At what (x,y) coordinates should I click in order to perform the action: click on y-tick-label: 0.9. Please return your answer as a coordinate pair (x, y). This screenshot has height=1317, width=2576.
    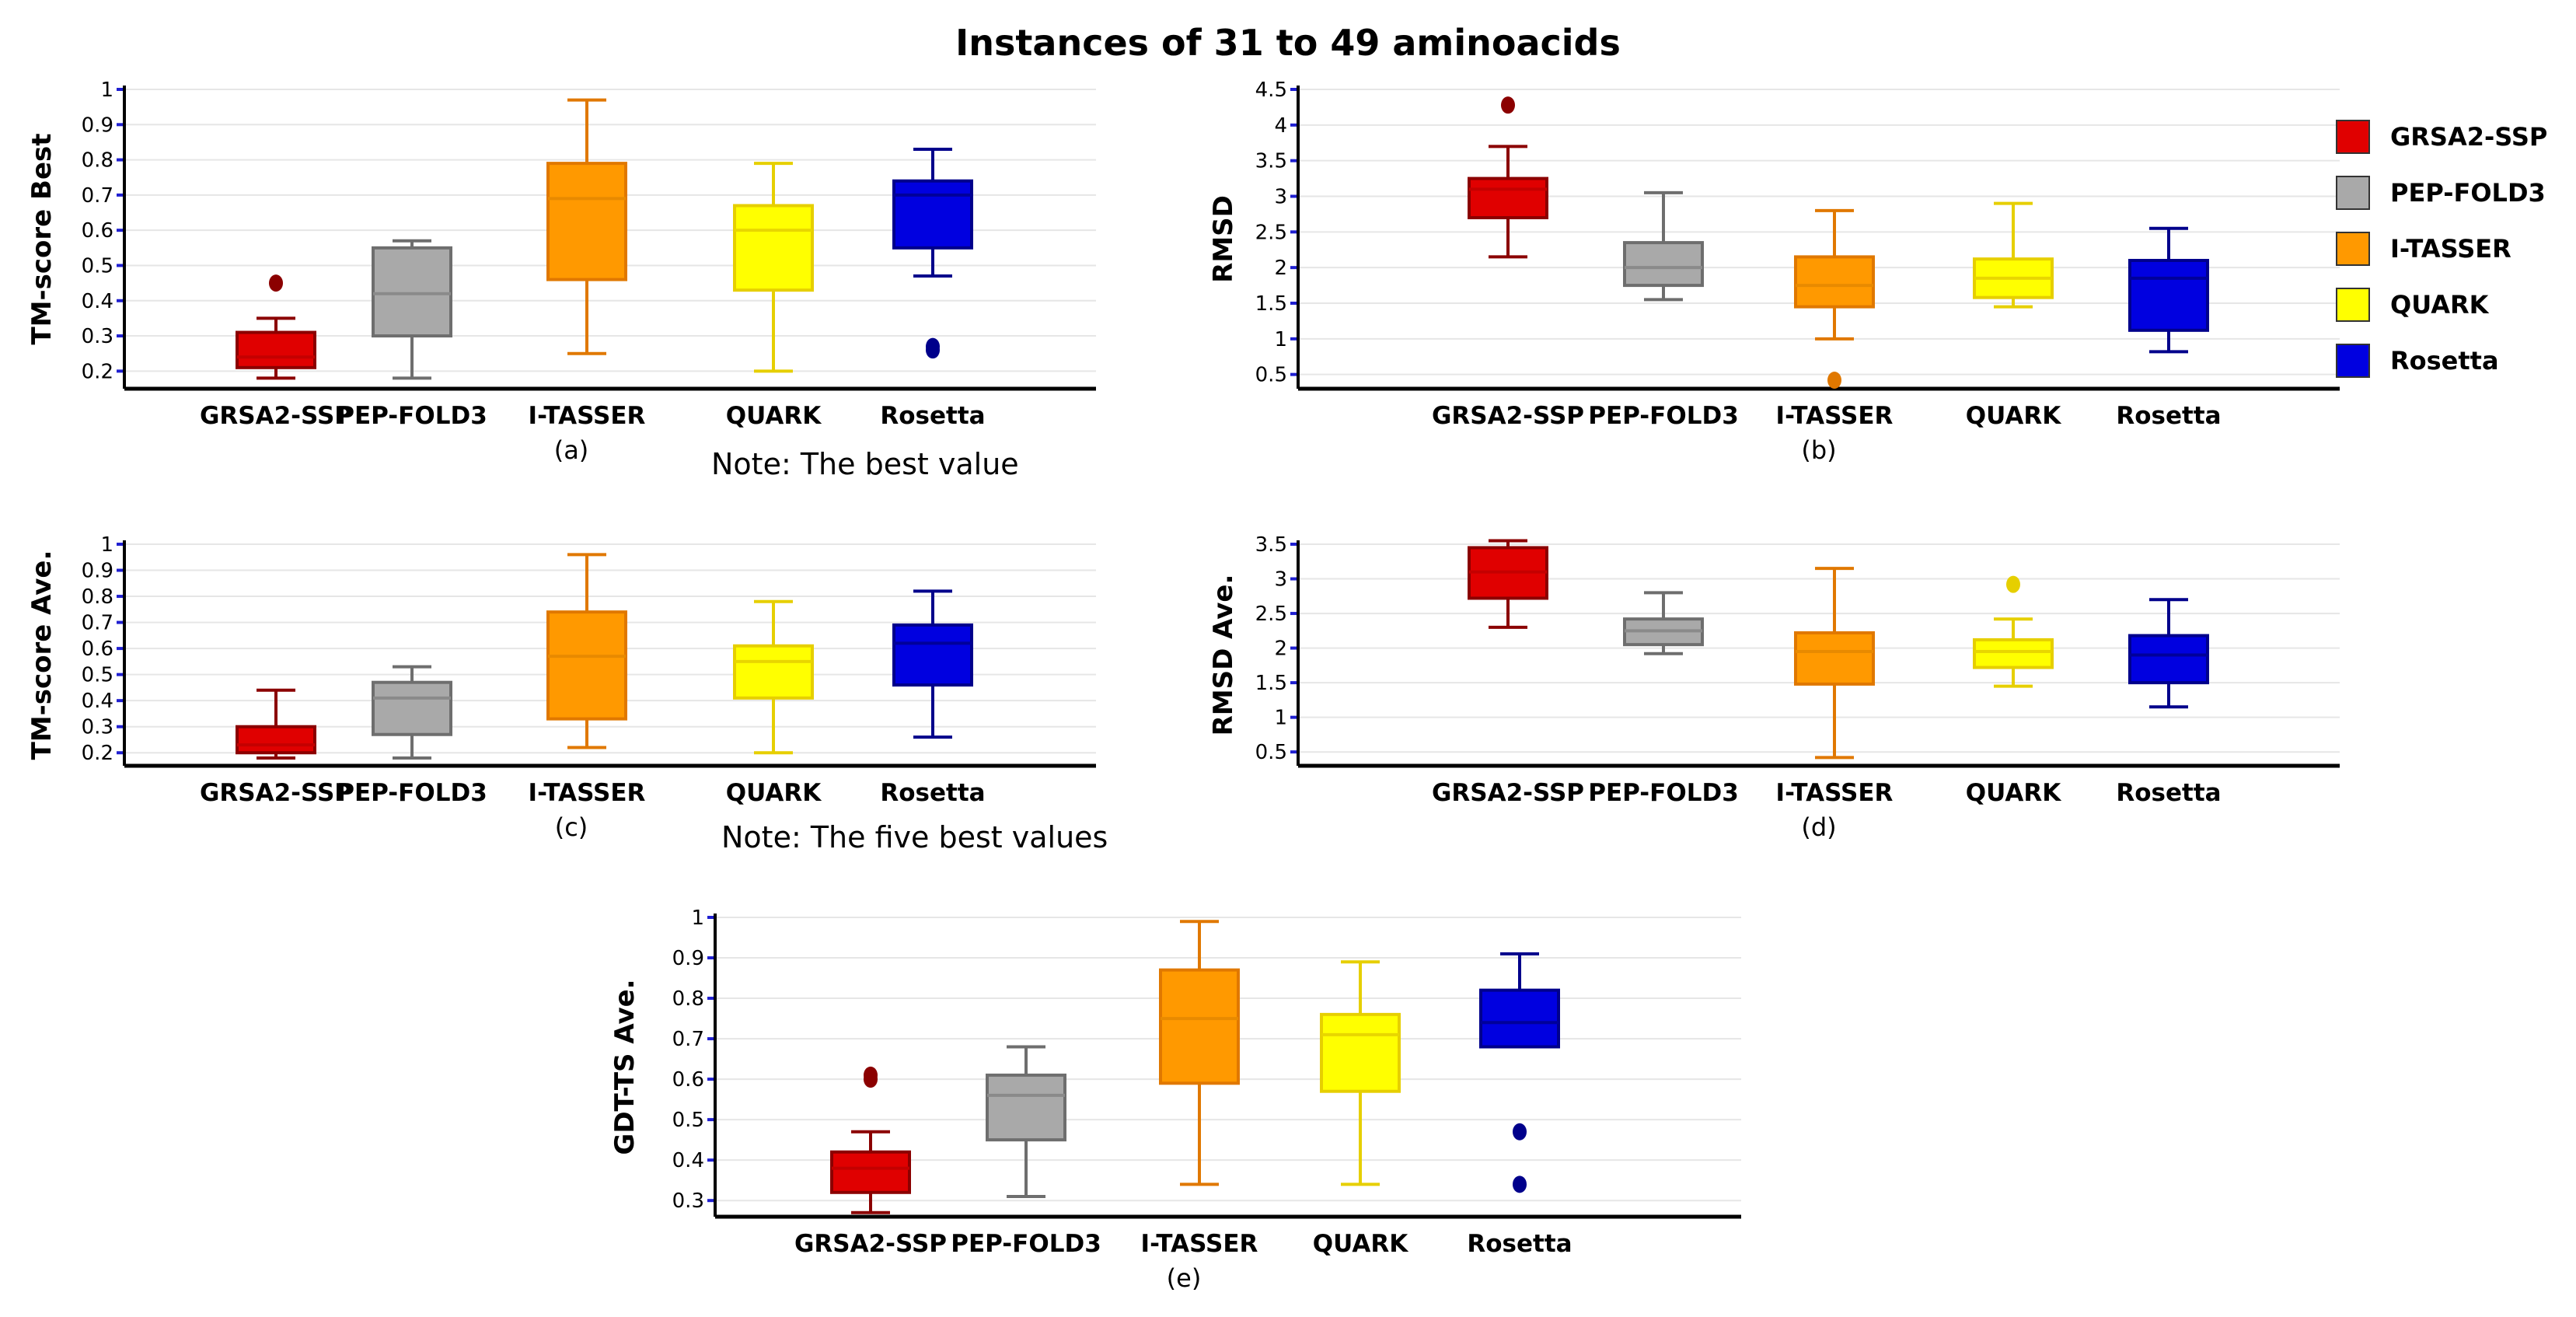
    Looking at the image, I should click on (98, 571).